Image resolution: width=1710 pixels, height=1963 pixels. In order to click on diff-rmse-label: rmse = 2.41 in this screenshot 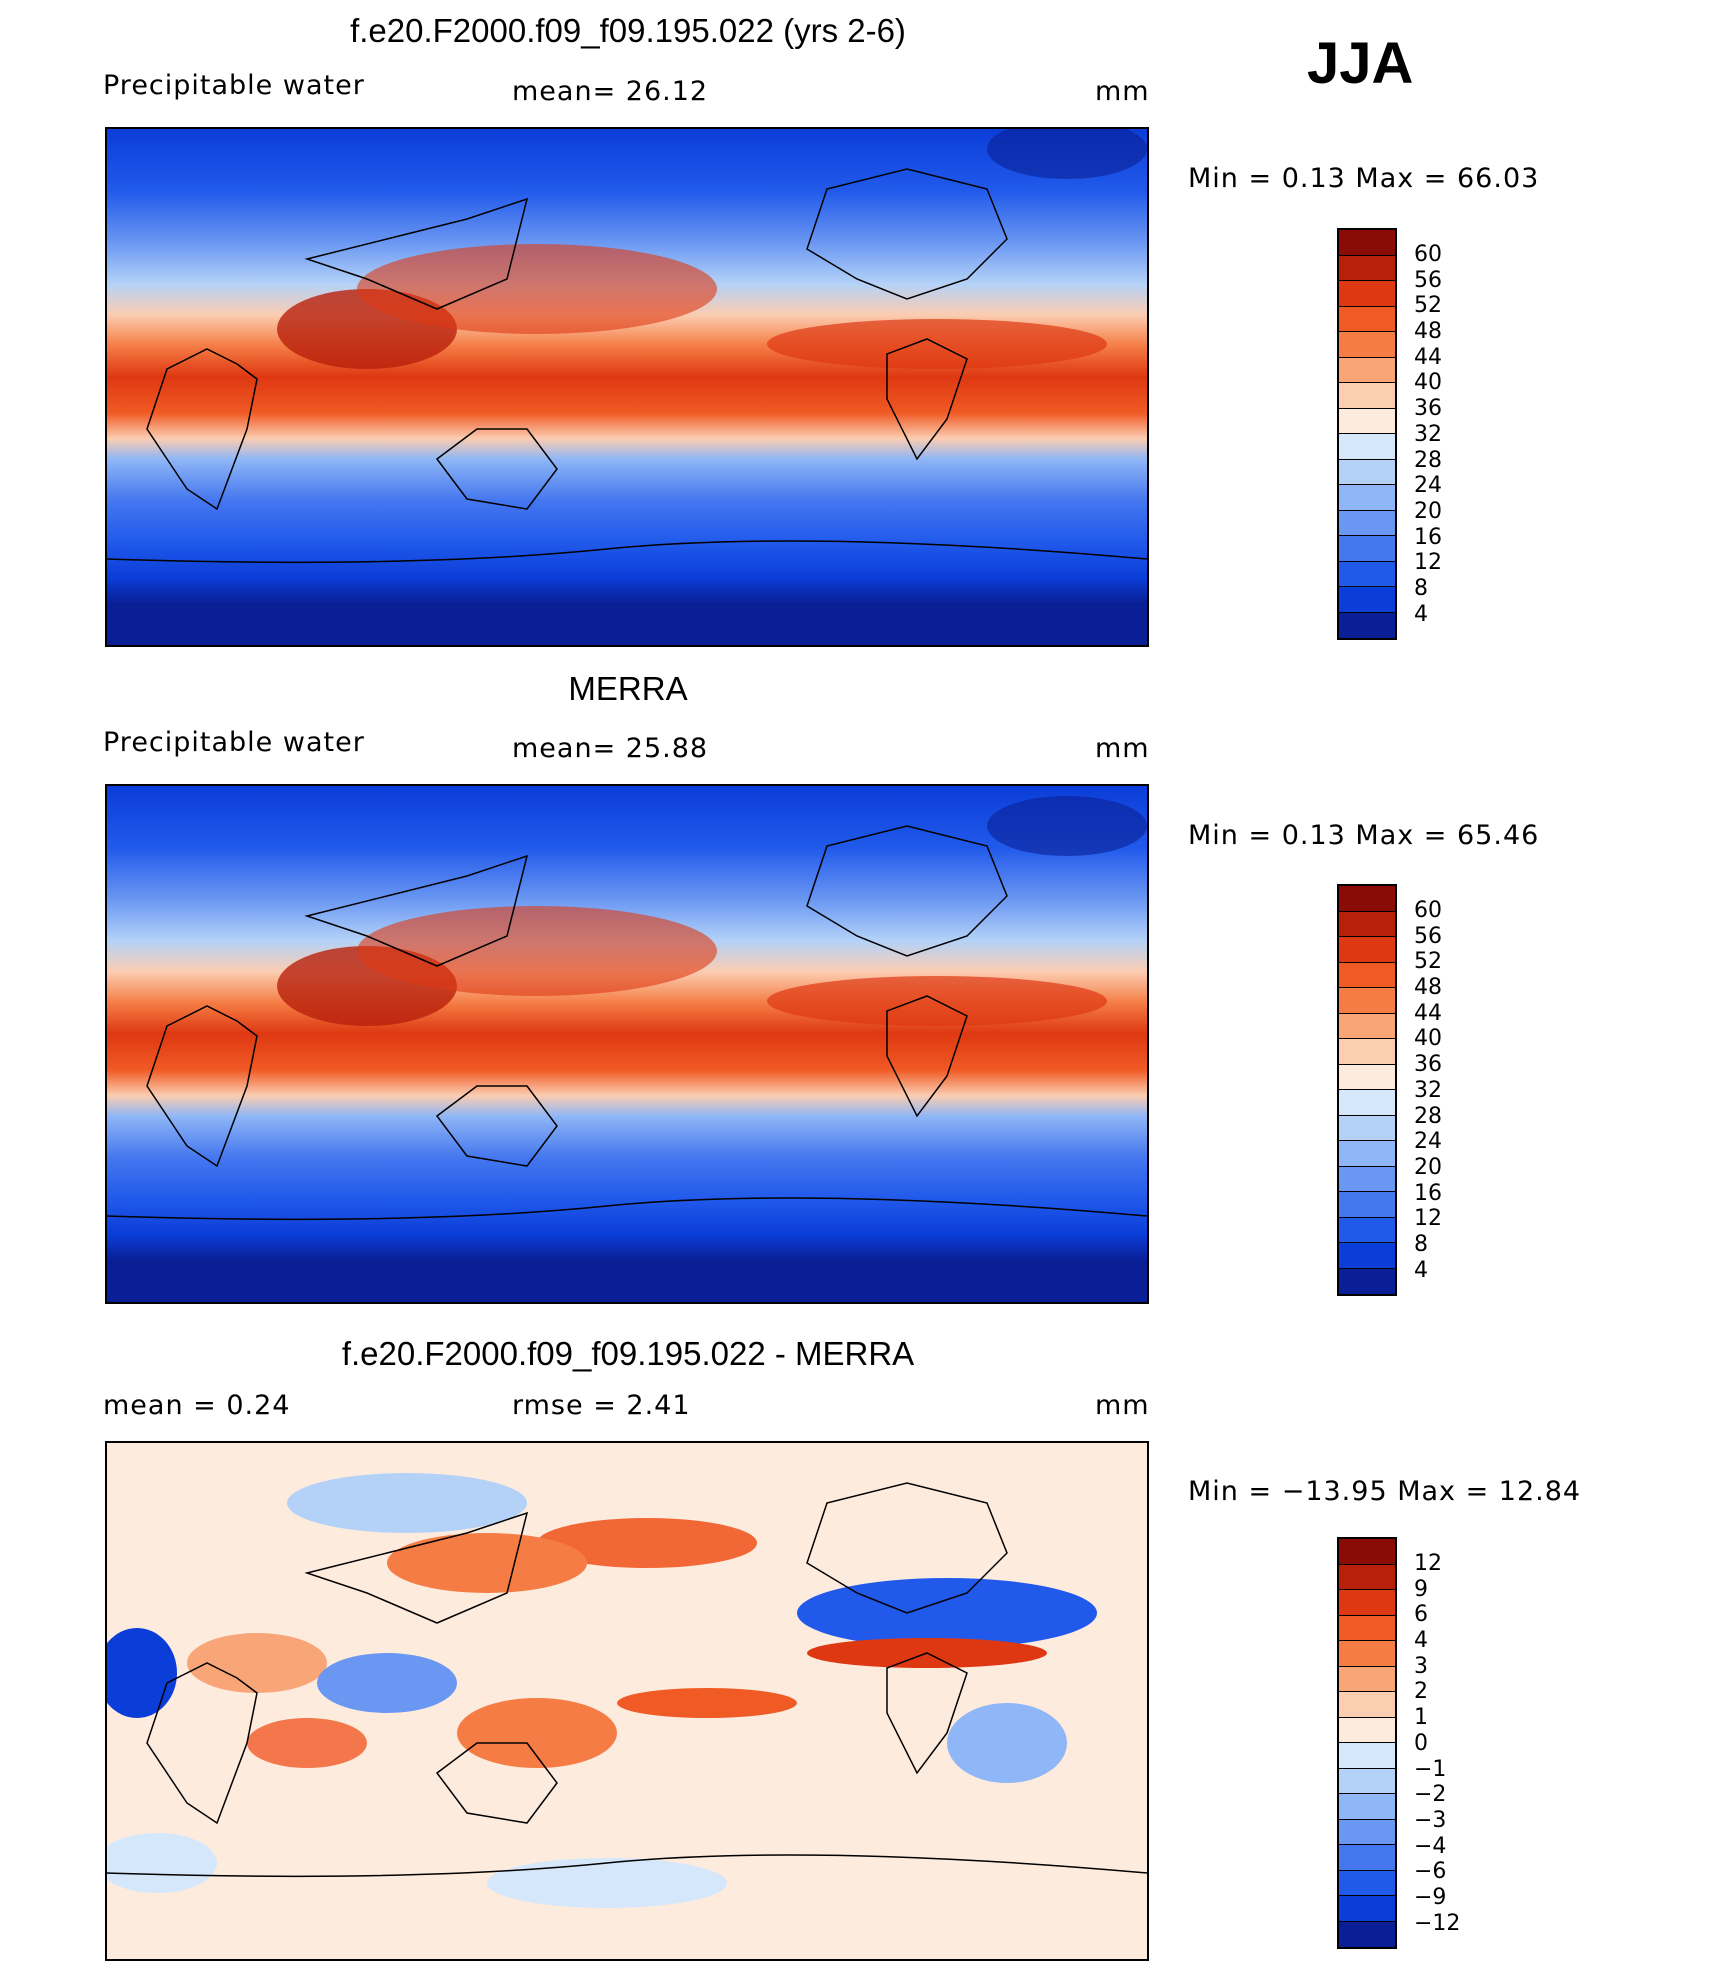, I will do `click(601, 1405)`.